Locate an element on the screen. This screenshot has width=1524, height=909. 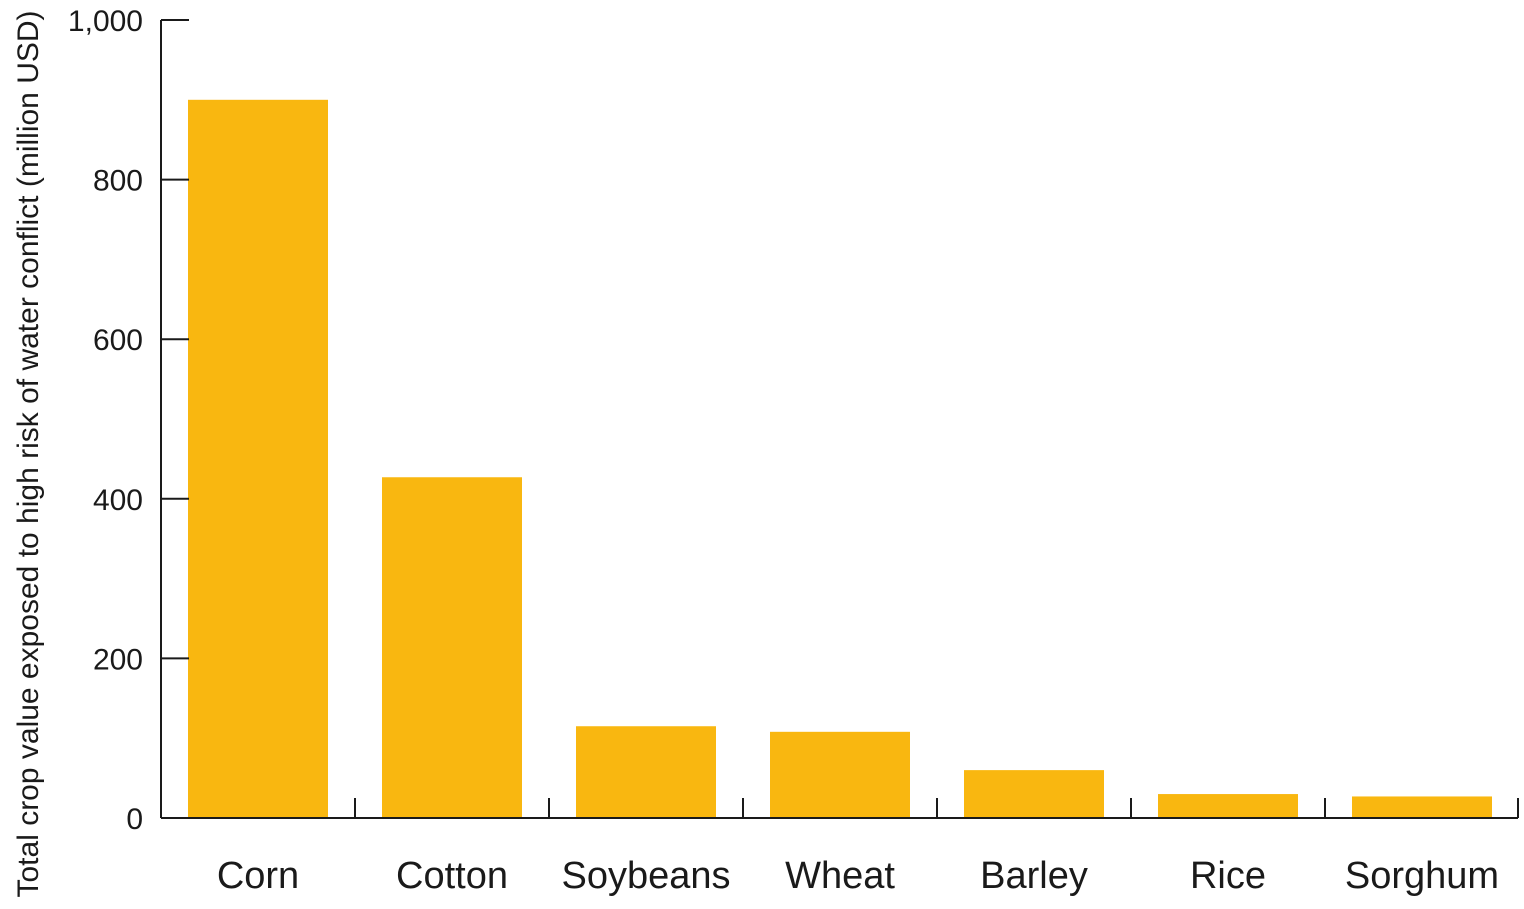
y-tick-label: 0 is located at coordinates (134, 819).